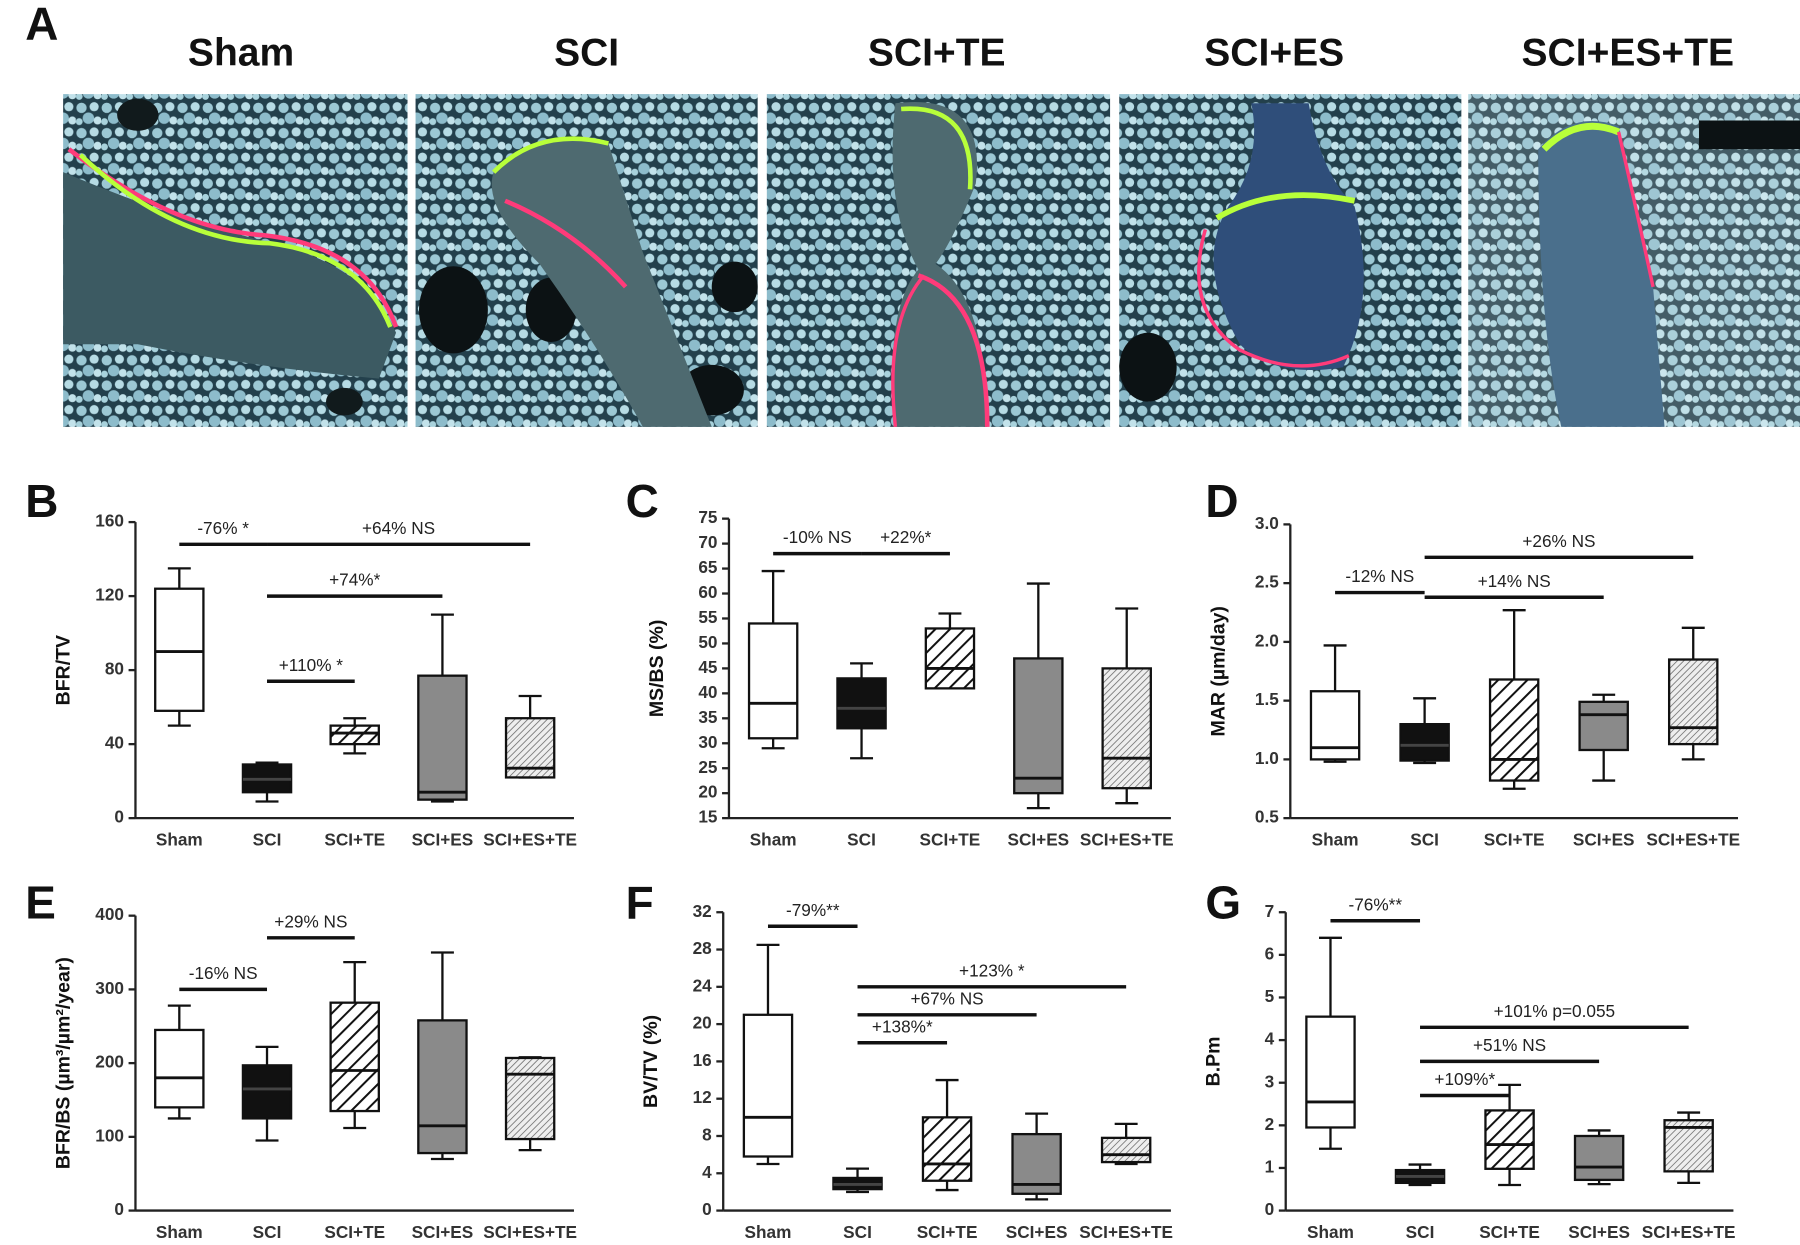 This screenshot has width=1800, height=1245. I want to click on y-tick-label: 80, so click(114, 669).